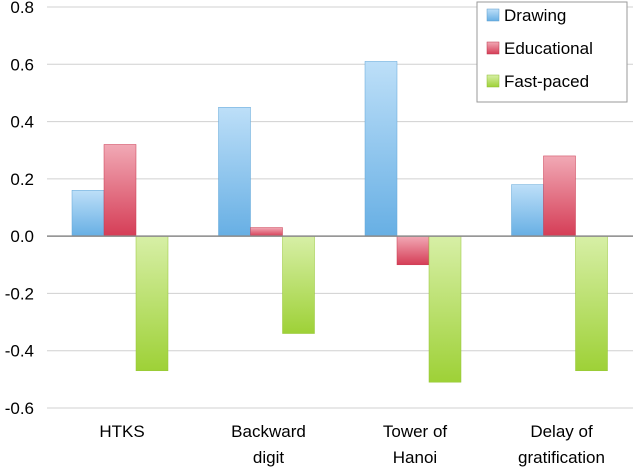 Image resolution: width=640 pixels, height=467 pixels. What do you see at coordinates (415, 457) in the screenshot?
I see `x-category-label: Hanoi` at bounding box center [415, 457].